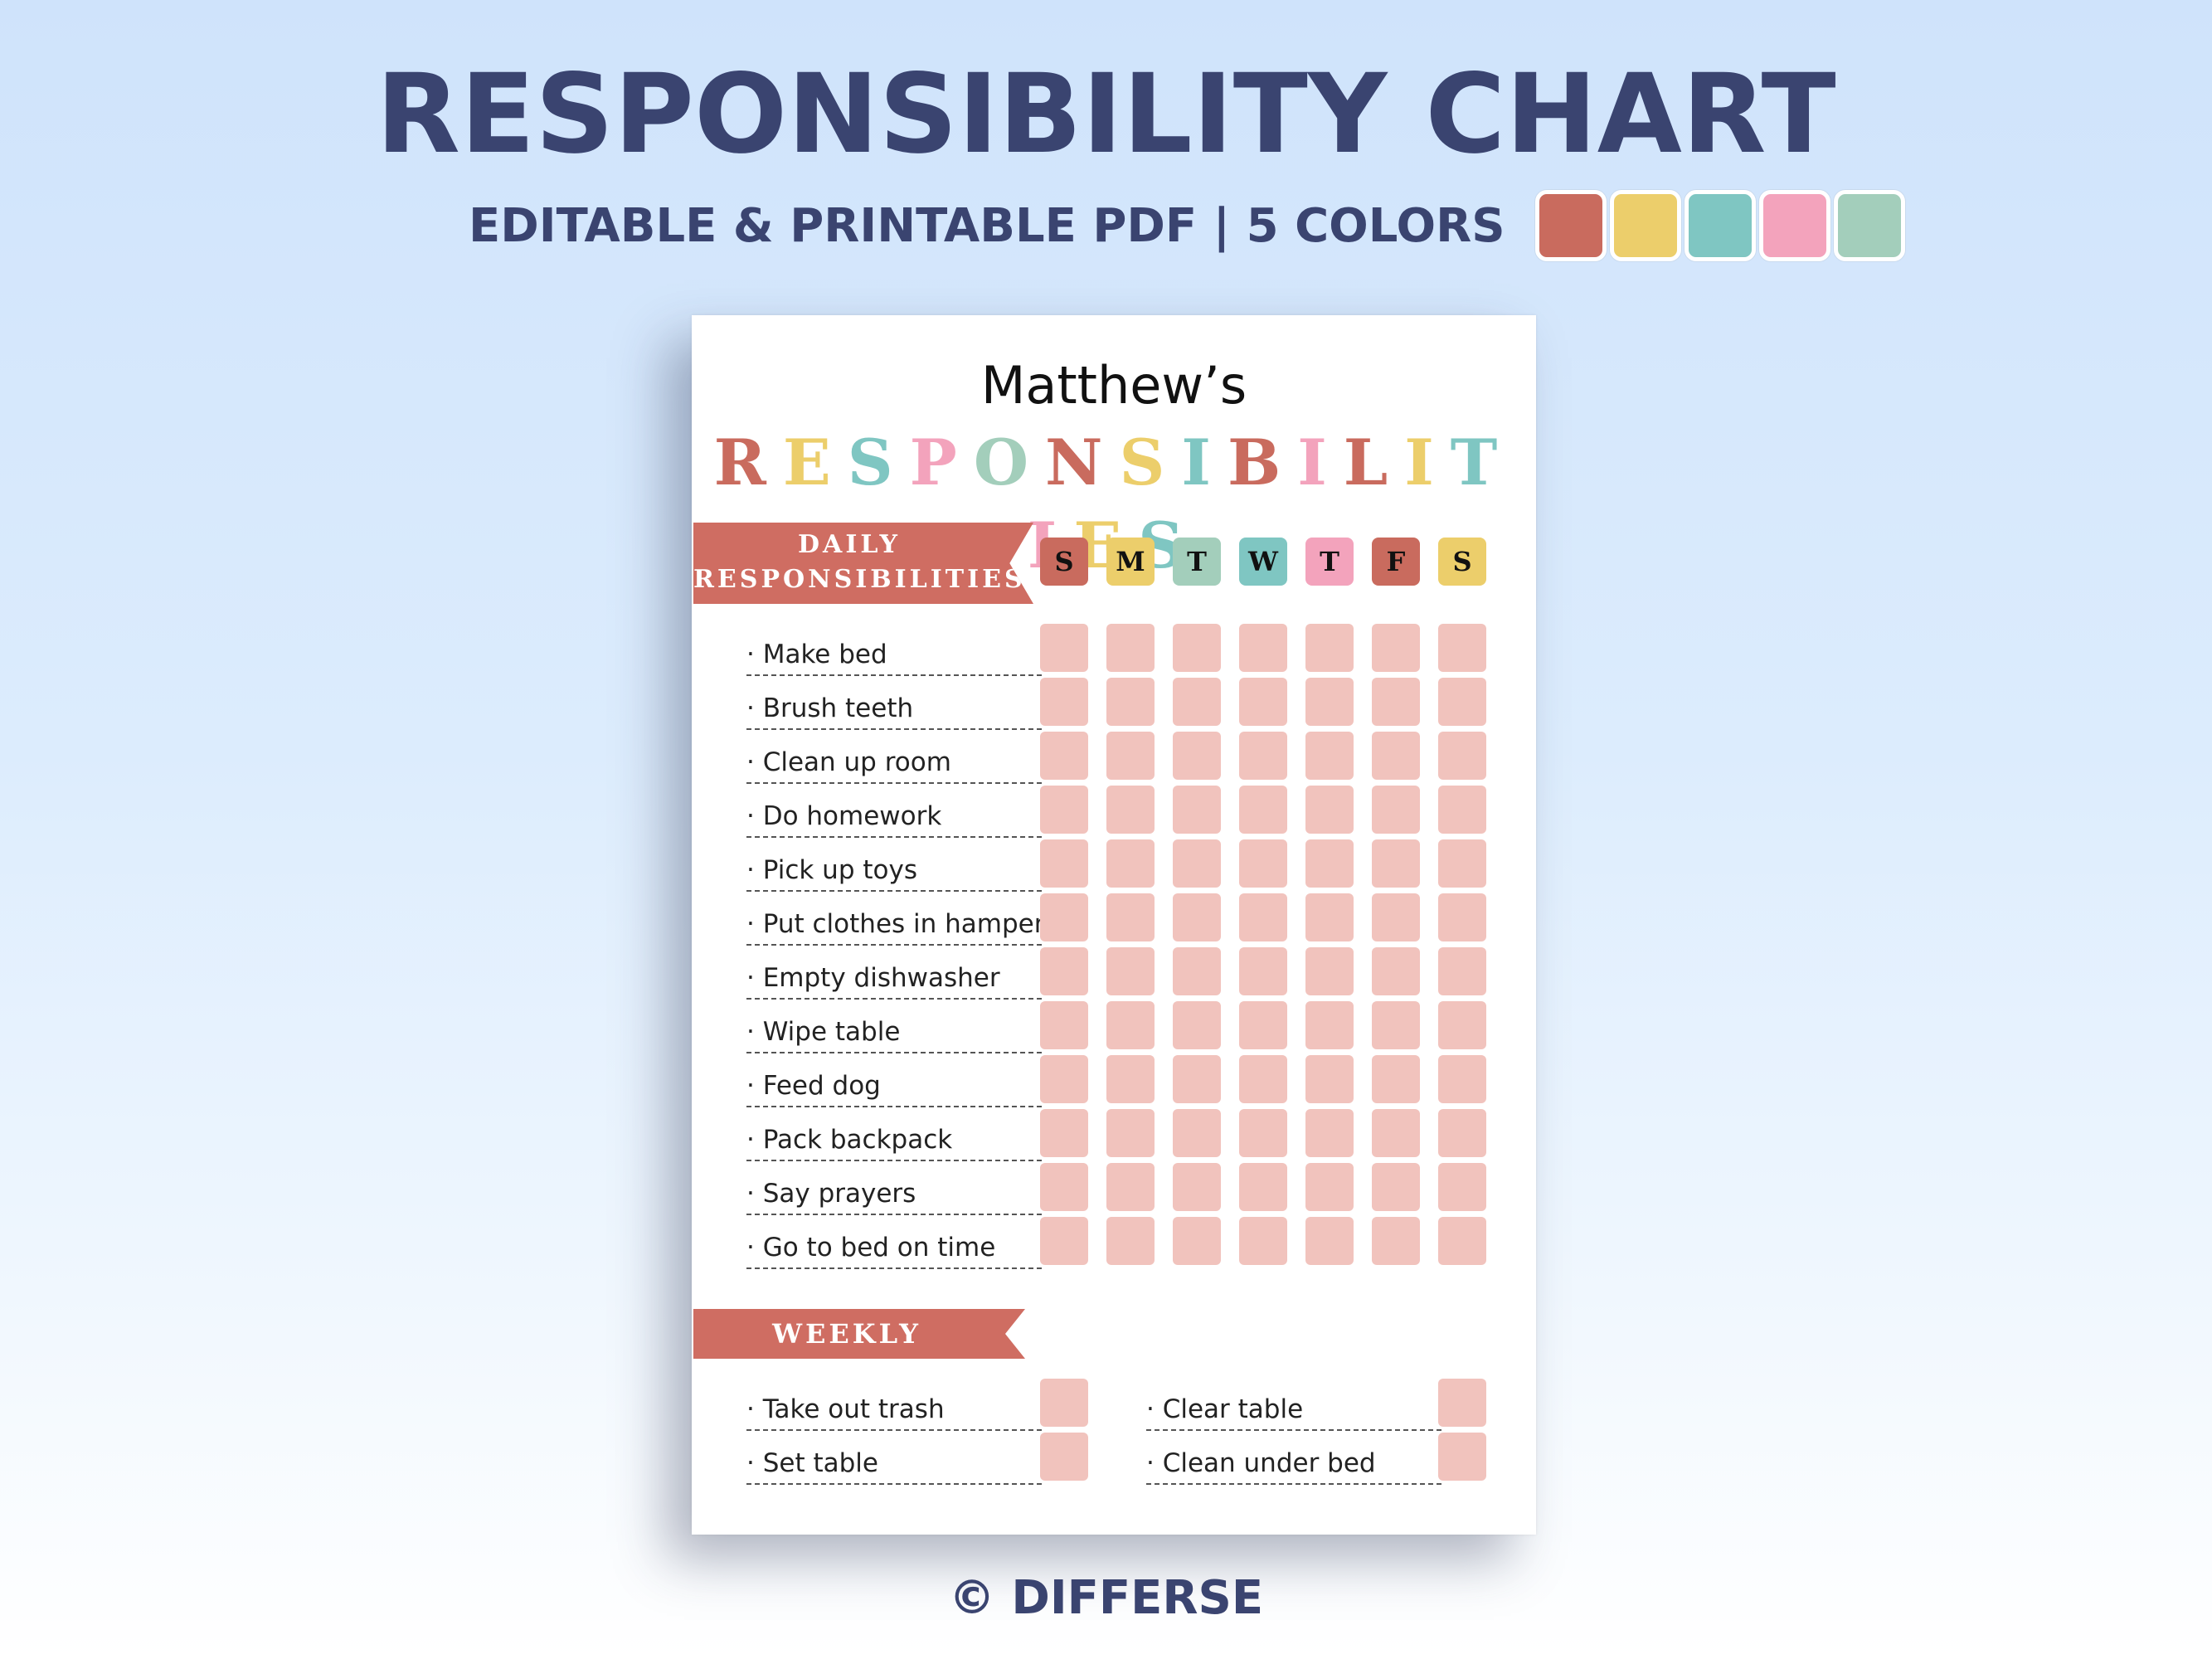 Image resolution: width=2212 pixels, height=1659 pixels. What do you see at coordinates (1106, 1598) in the screenshot?
I see `copyright-credit: © DIFFERSE` at bounding box center [1106, 1598].